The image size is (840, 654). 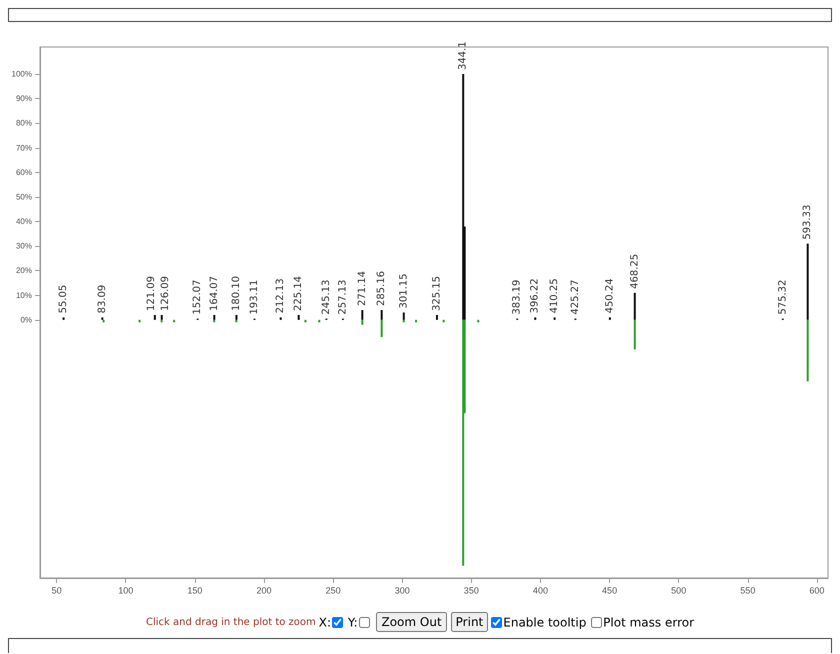 I want to click on annotation: 301.15, so click(x=404, y=291).